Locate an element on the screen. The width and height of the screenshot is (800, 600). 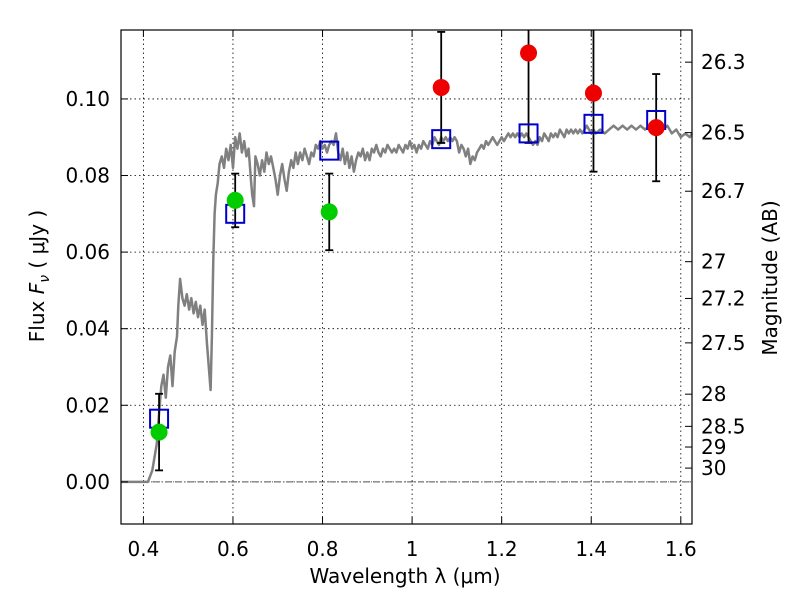
y-tick-label: 0.10 is located at coordinates (87, 99).